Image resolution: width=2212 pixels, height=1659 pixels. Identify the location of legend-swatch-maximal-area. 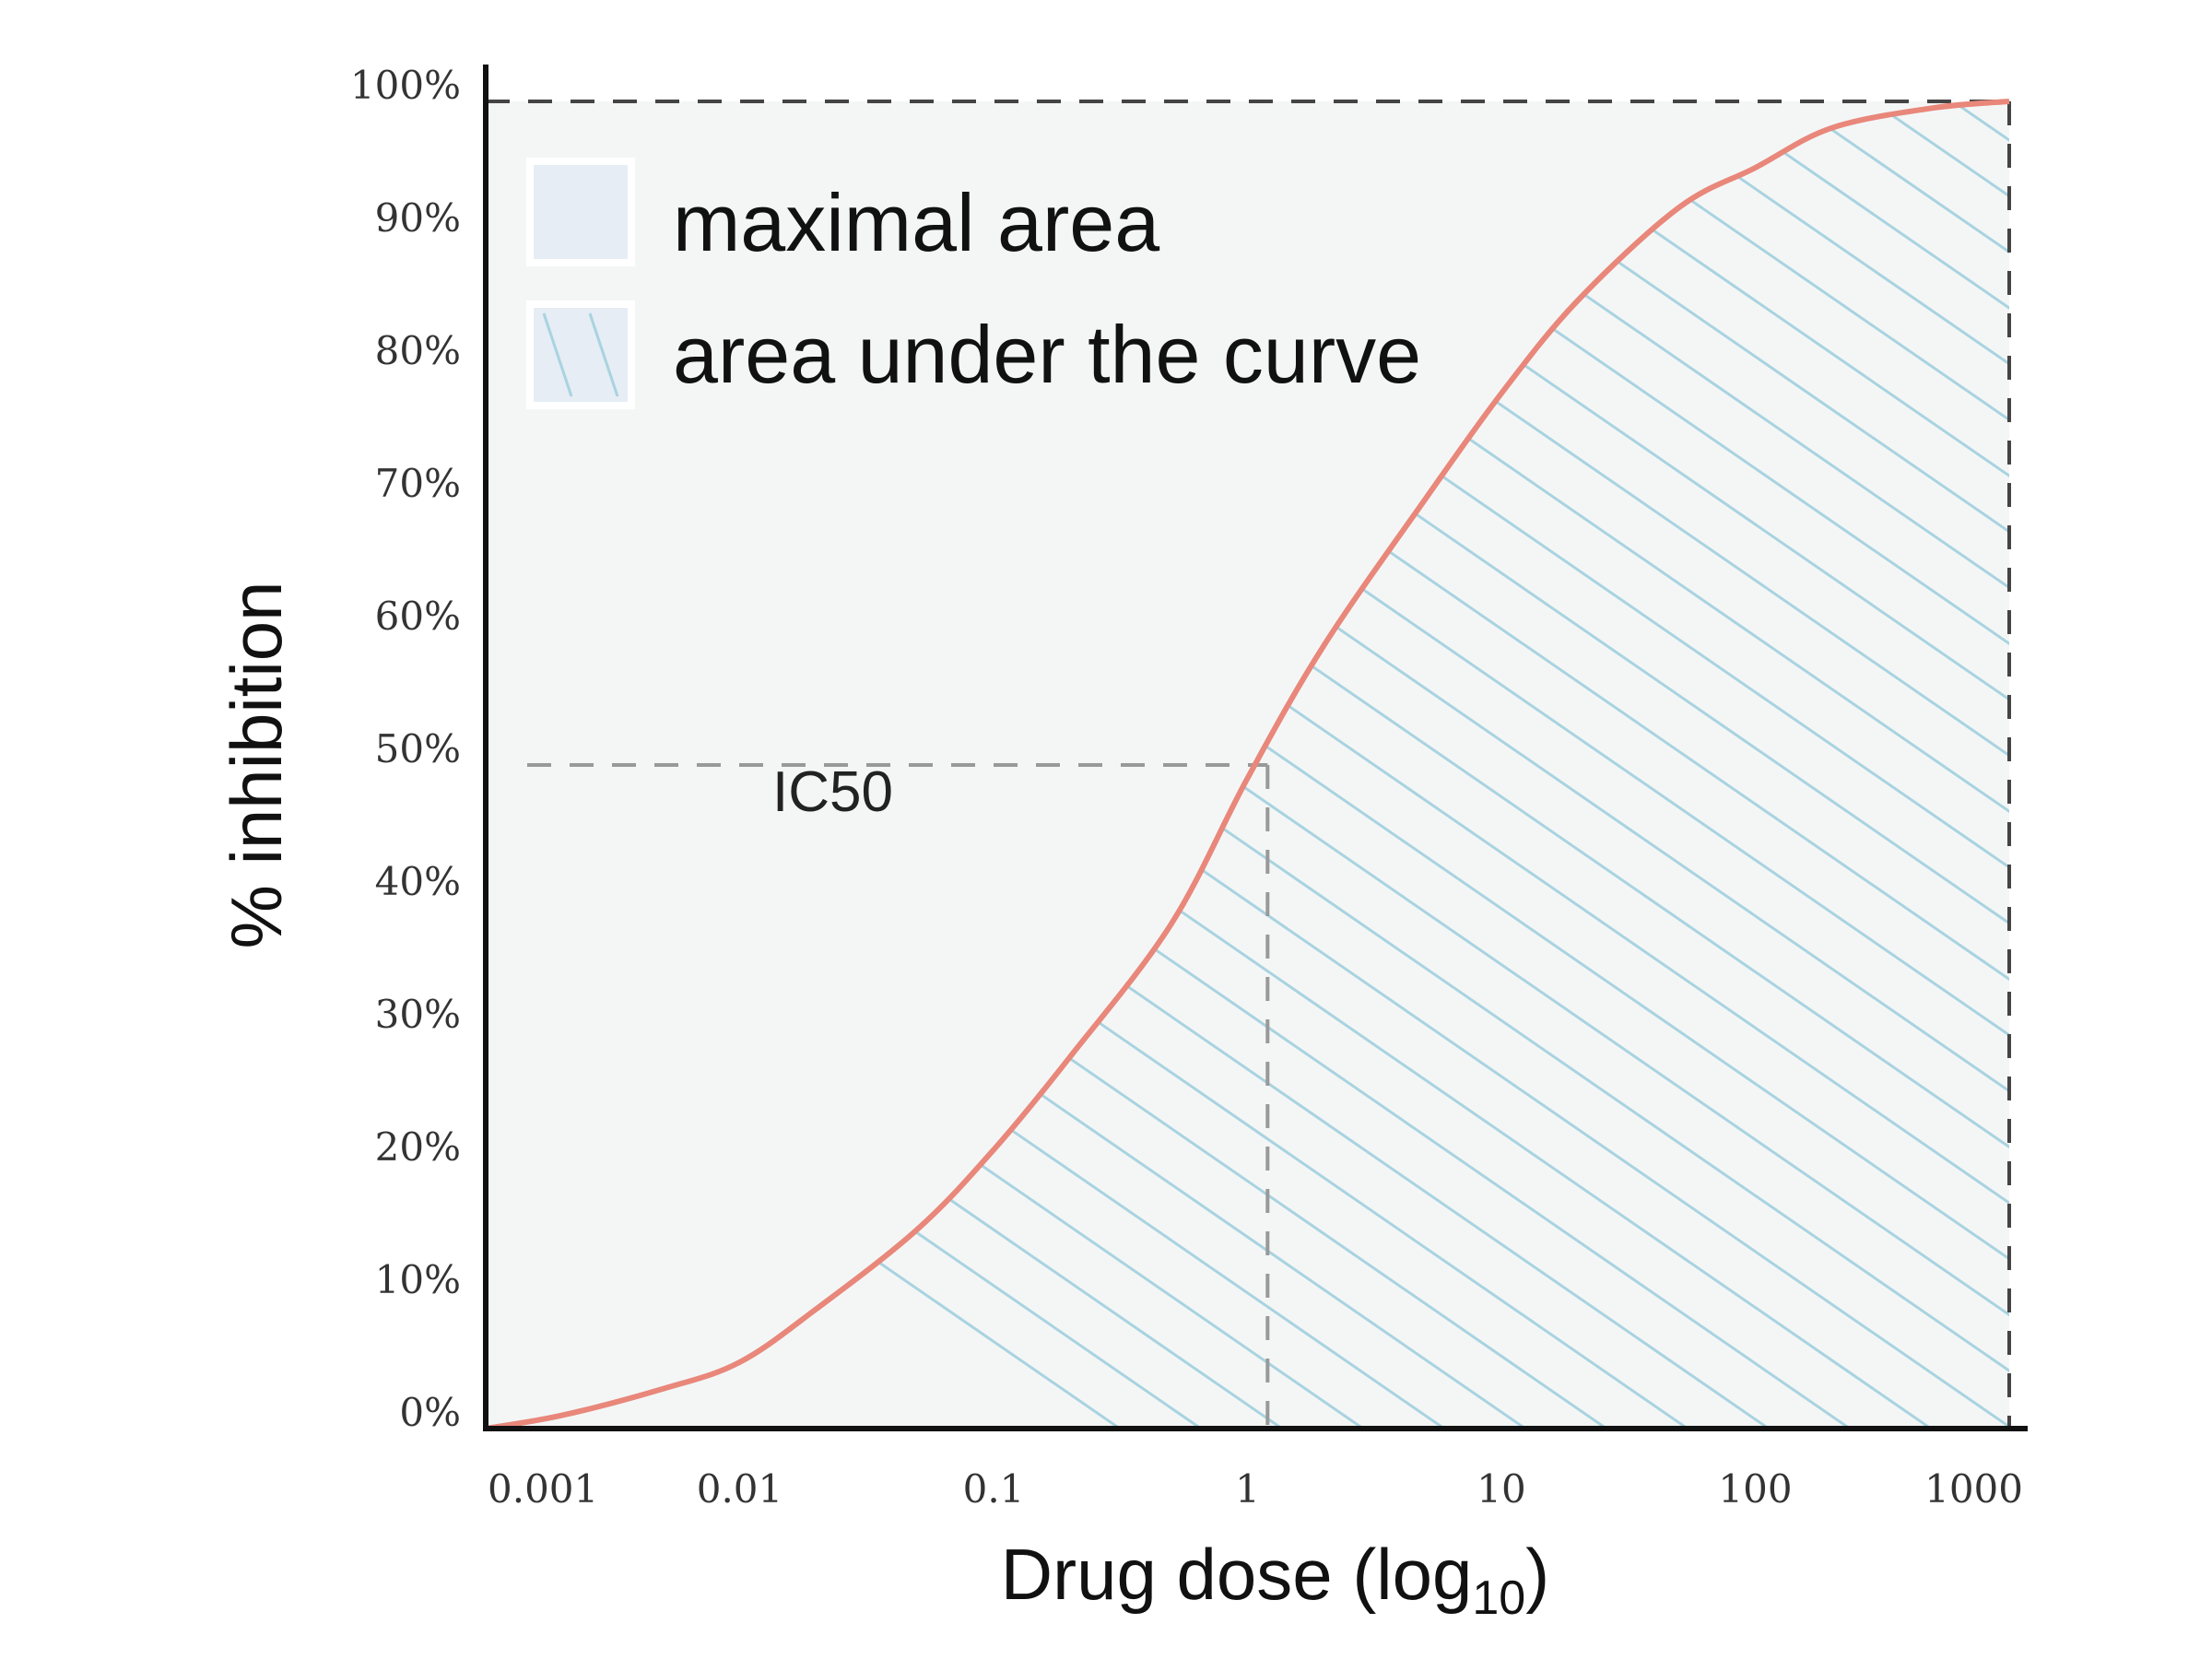
(580, 212).